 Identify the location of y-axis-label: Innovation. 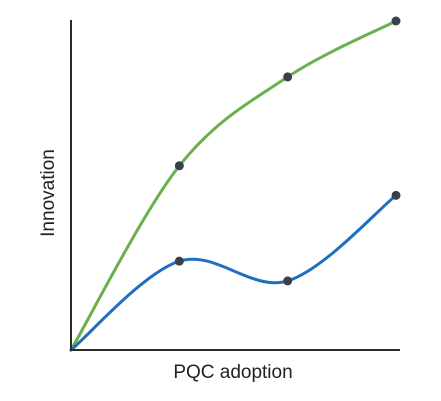
(48, 193).